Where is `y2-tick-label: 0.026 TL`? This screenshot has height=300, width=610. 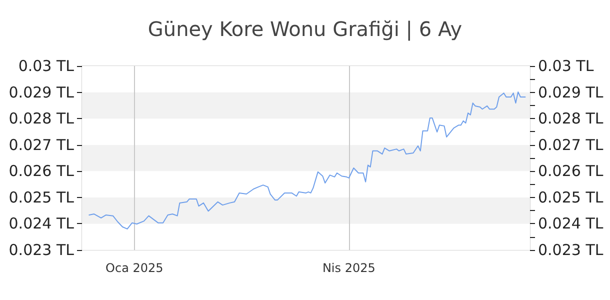
y2-tick-label: 0.026 TL is located at coordinates (571, 171).